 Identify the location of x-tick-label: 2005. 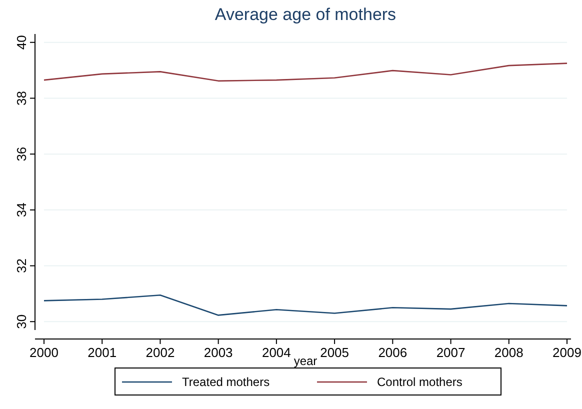
(335, 352).